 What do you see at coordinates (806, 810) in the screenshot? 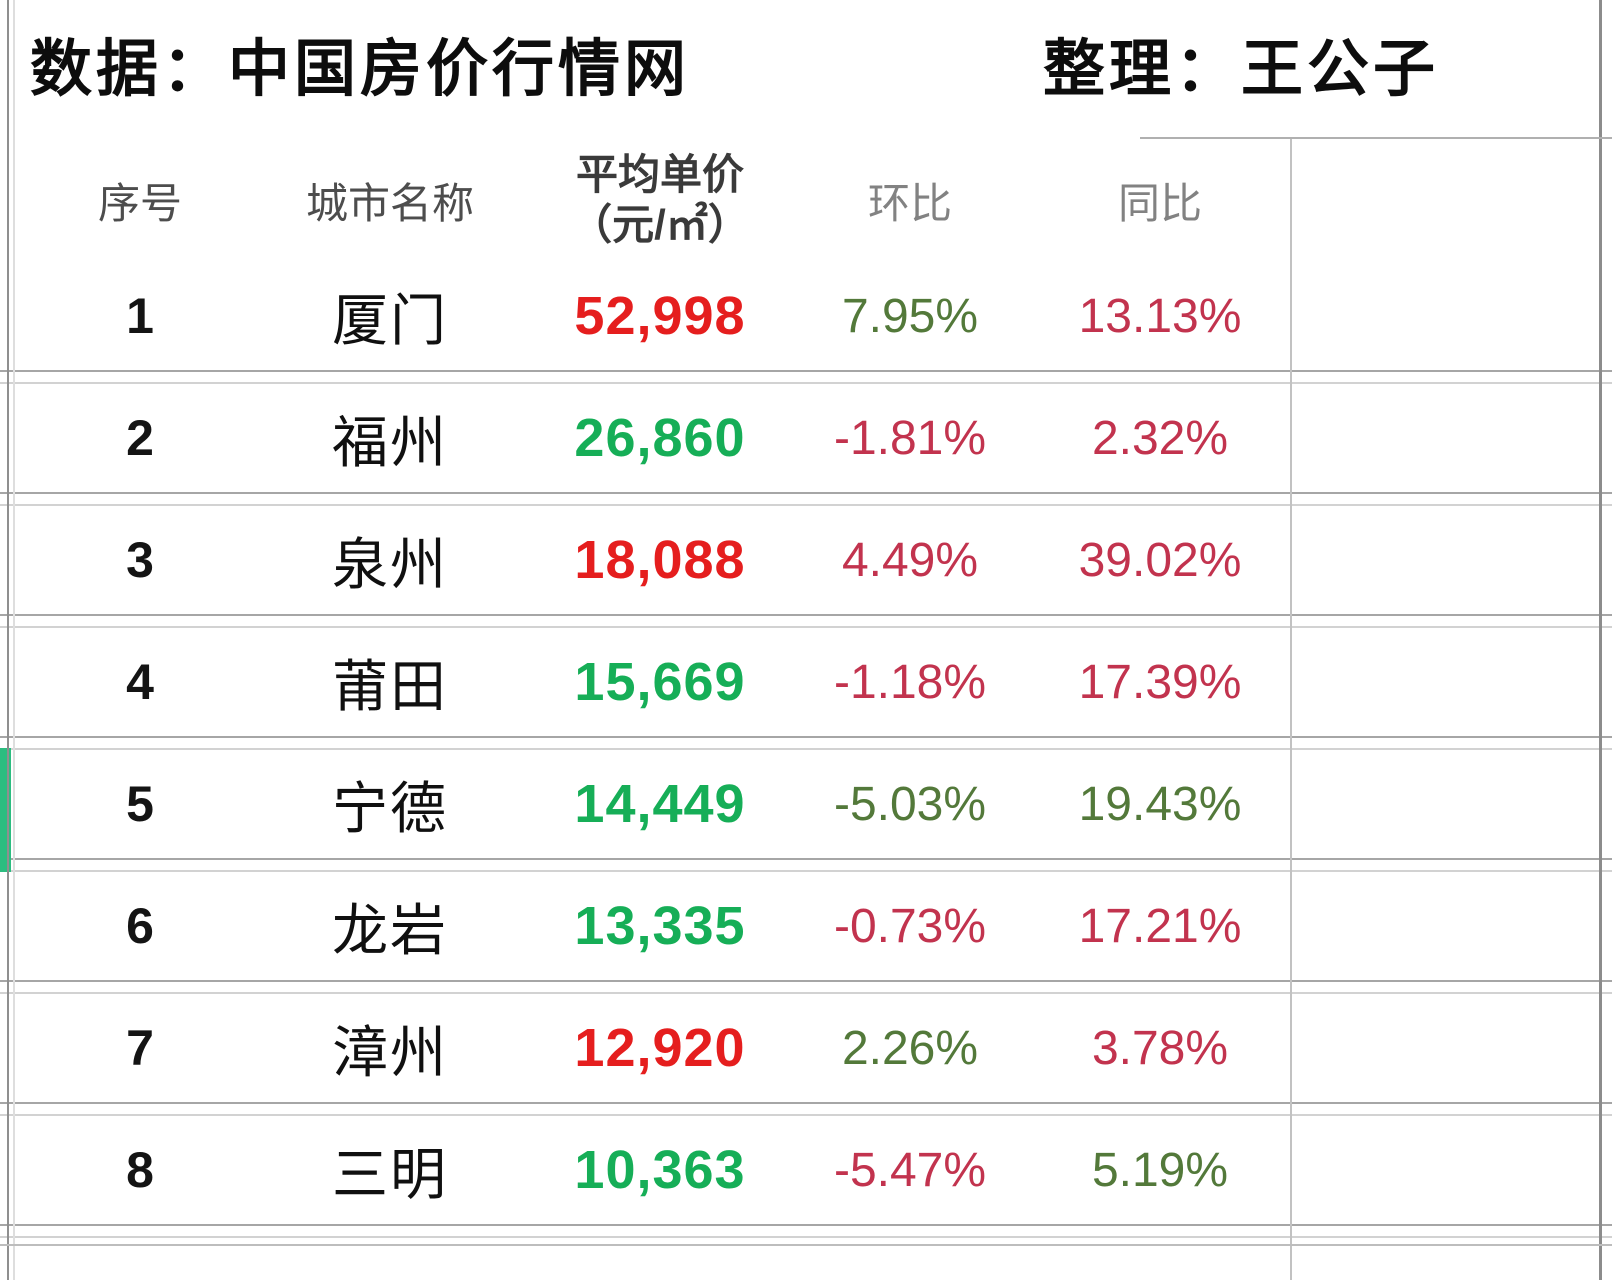
I see `table-row: 5 宁德 14,449 -5.03% 19.43%` at bounding box center [806, 810].